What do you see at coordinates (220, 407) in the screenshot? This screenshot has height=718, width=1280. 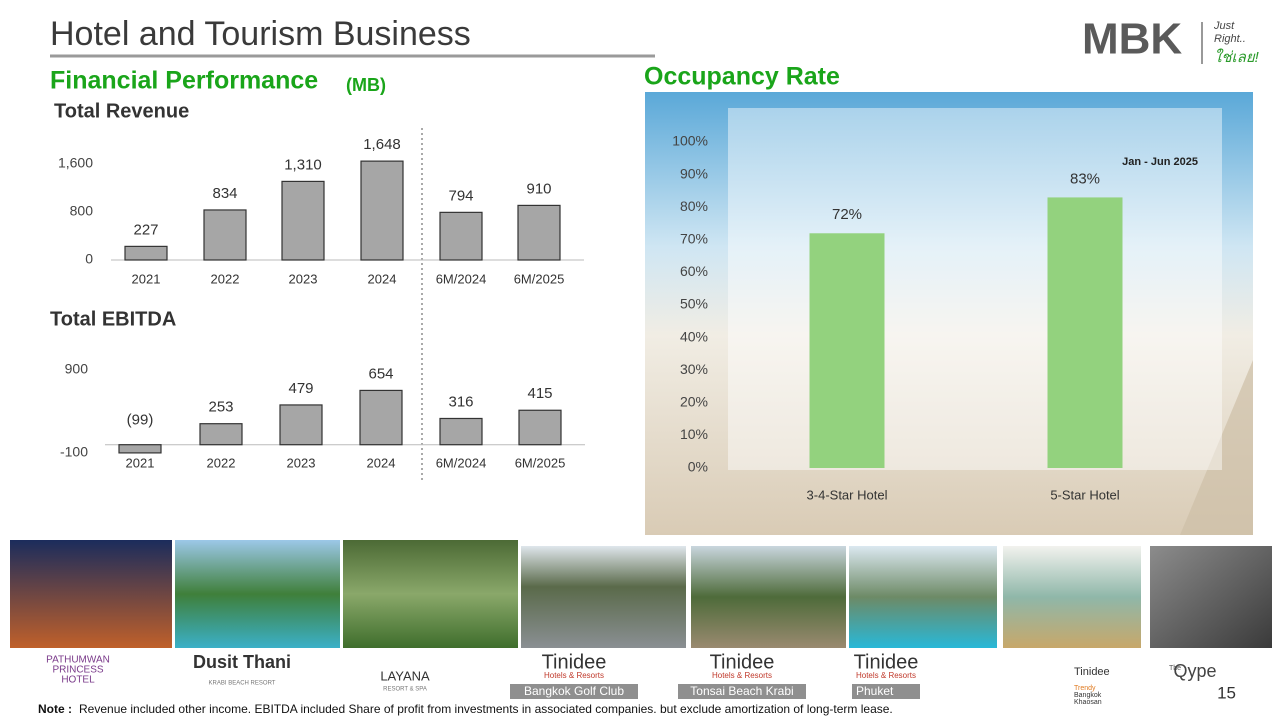 I see `value-label: 253` at bounding box center [220, 407].